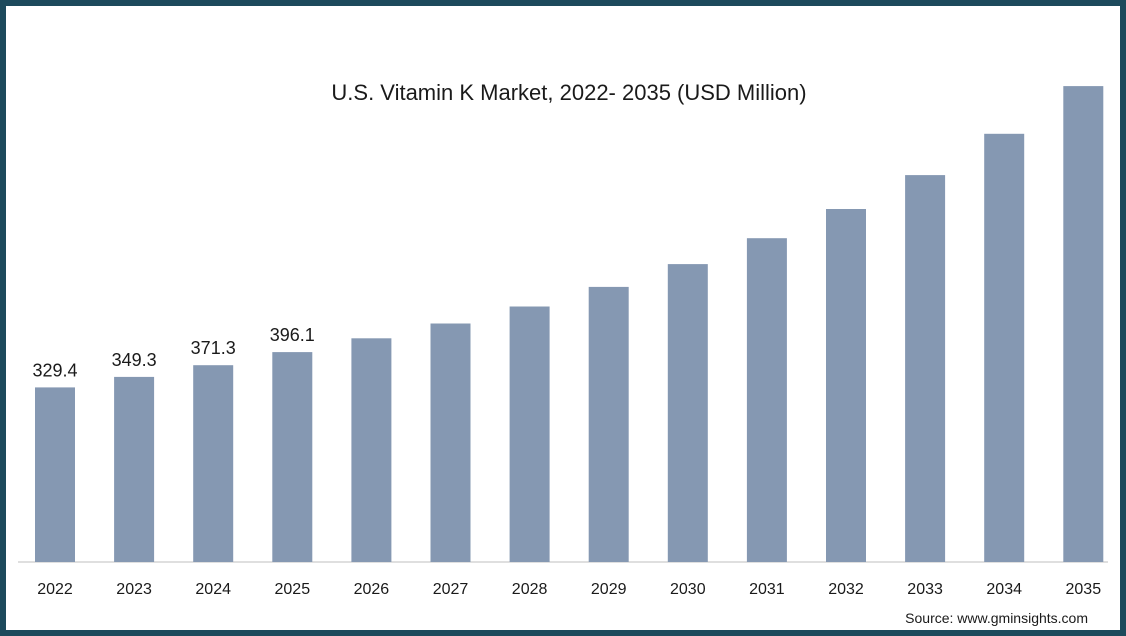 The image size is (1126, 636). Describe the element at coordinates (767, 589) in the screenshot. I see `x-tick-label: 2031` at that location.